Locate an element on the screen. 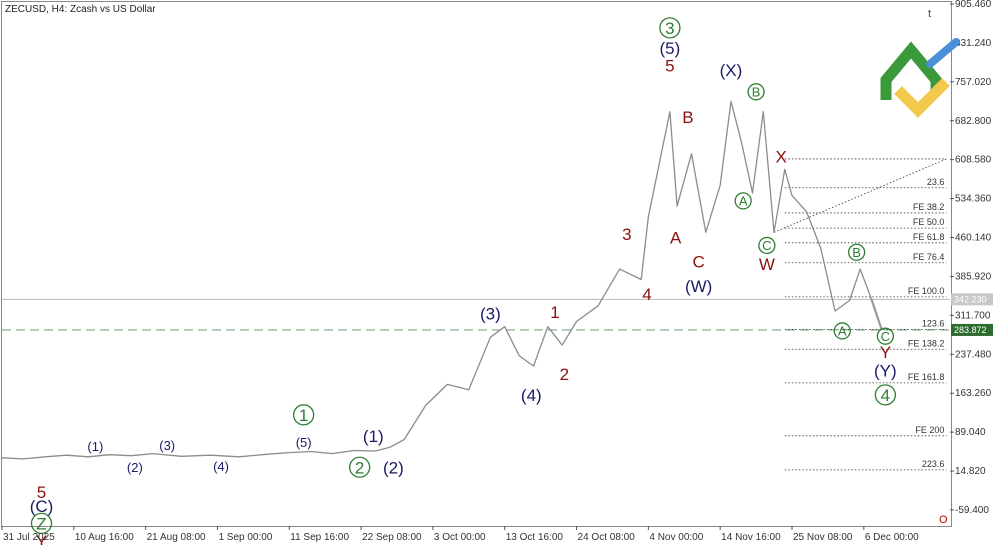  y-tick-label: -59.400 is located at coordinates (972, 510).